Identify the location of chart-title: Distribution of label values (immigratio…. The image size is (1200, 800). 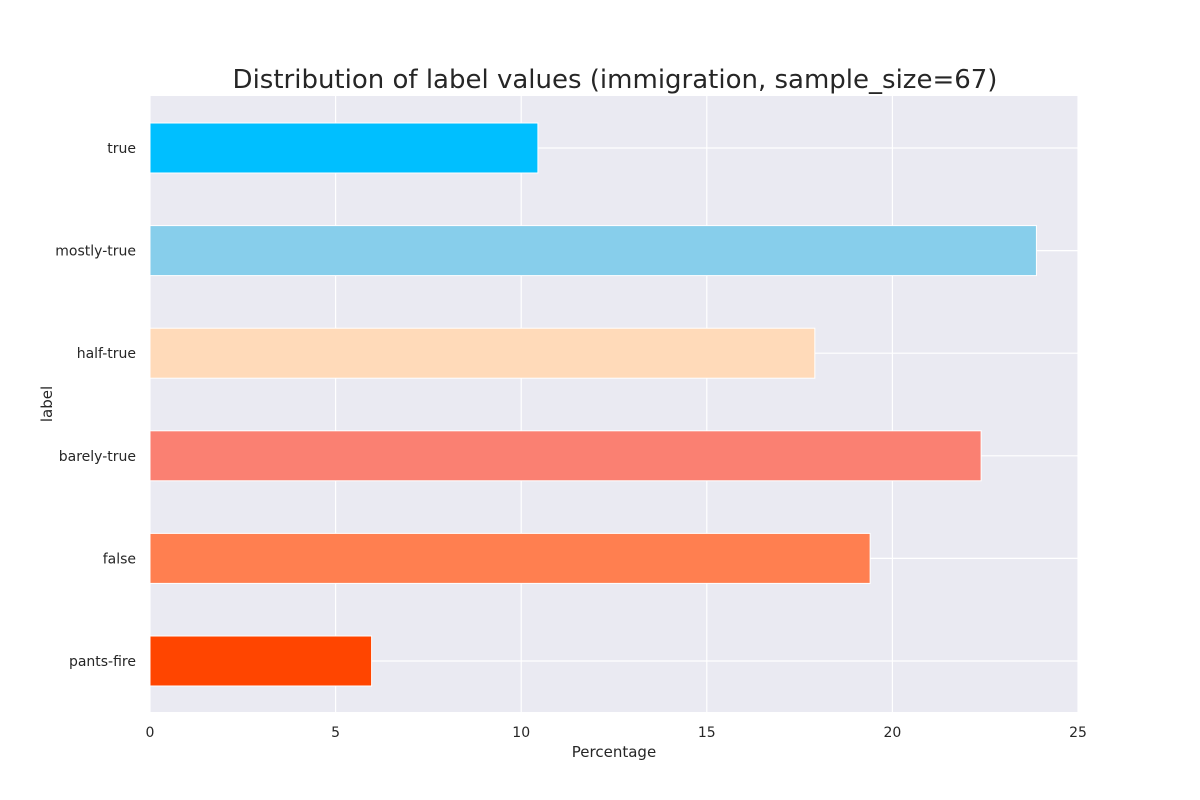
(615, 80).